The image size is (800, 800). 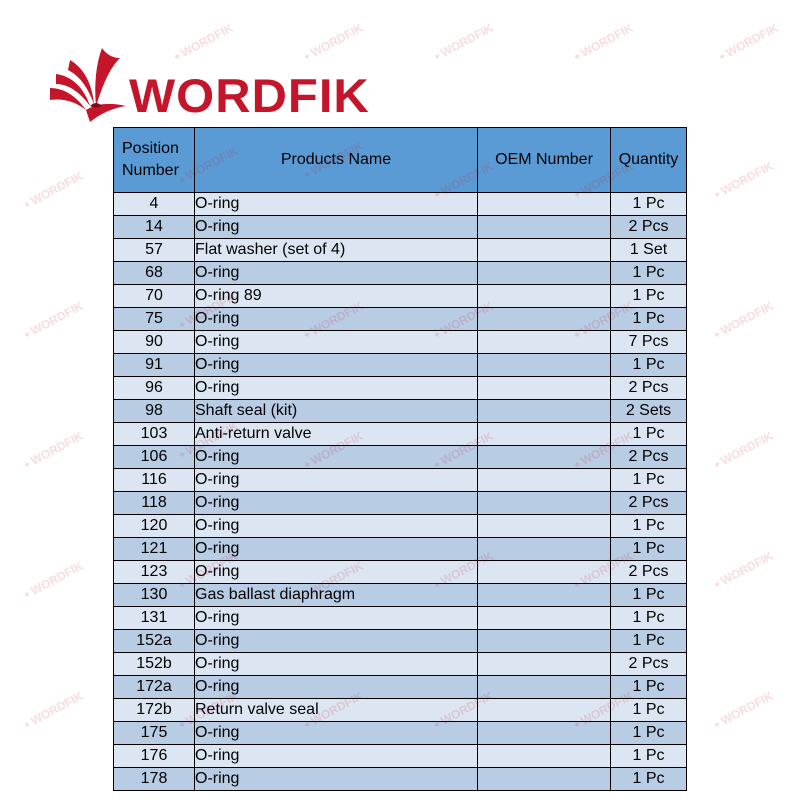 I want to click on table-row: 118 O-ring 2 Pcs, so click(x=400, y=503).